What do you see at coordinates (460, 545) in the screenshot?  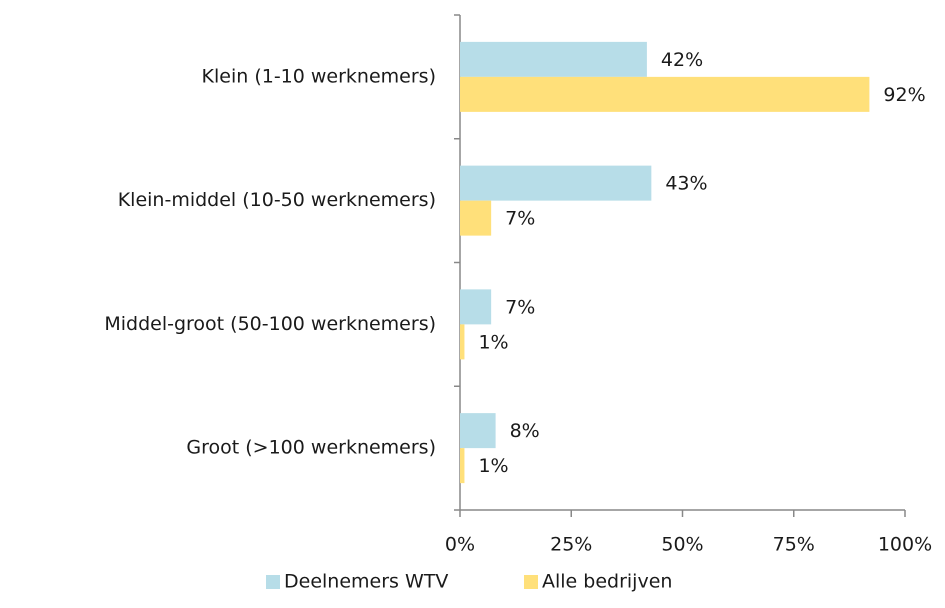 I see `x-tick-label: 0%` at bounding box center [460, 545].